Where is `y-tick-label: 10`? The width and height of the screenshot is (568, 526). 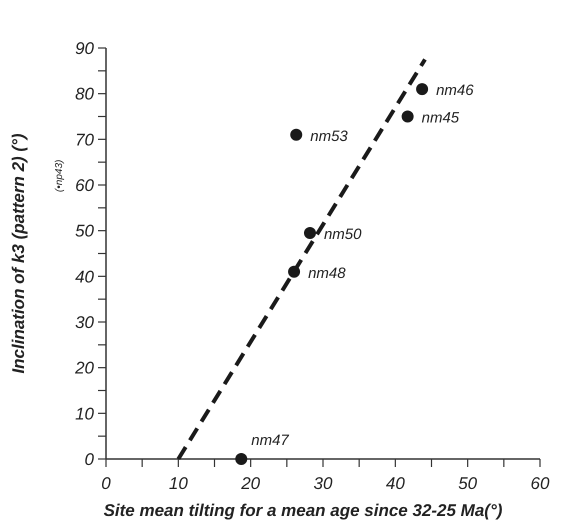 y-tick-label: 10 is located at coordinates (85, 414).